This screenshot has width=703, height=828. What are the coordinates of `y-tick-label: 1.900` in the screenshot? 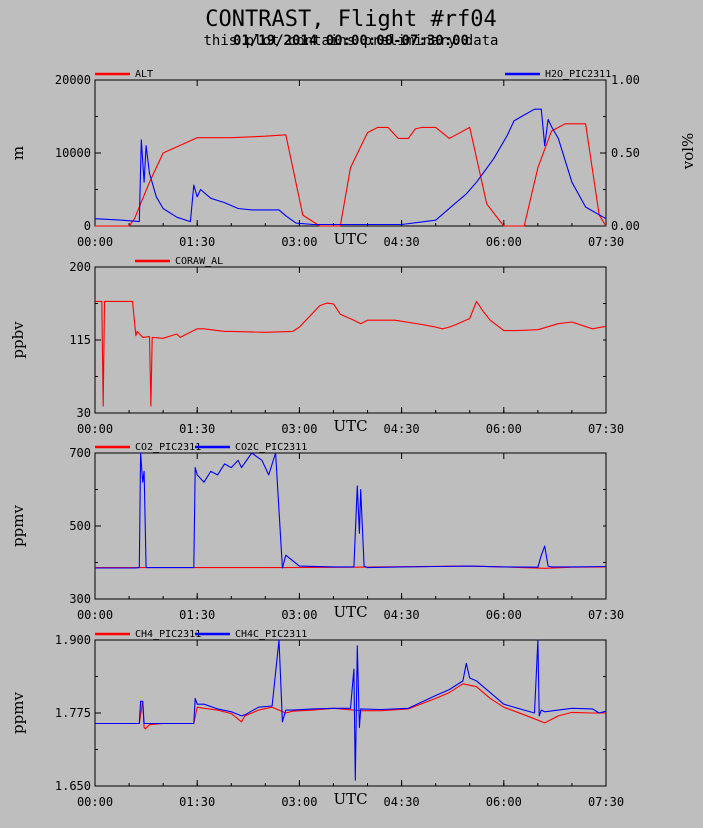 It's located at (73, 640).